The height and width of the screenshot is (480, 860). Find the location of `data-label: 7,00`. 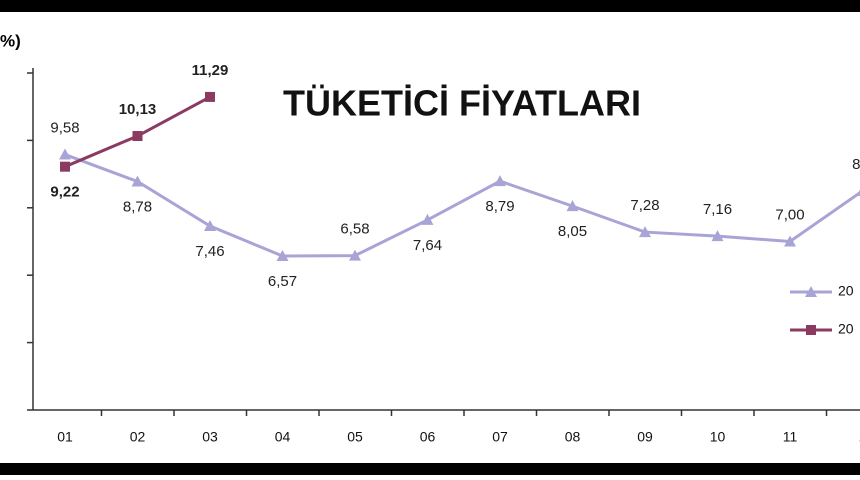

data-label: 7,00 is located at coordinates (789, 214).